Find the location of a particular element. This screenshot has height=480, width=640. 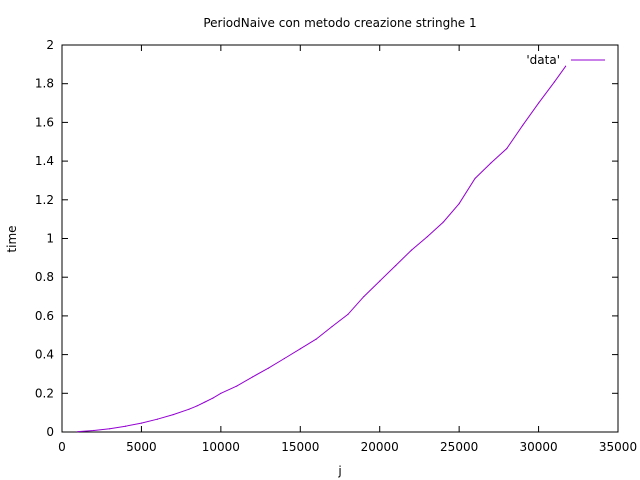

x-tick-label: 0 is located at coordinates (62, 447).